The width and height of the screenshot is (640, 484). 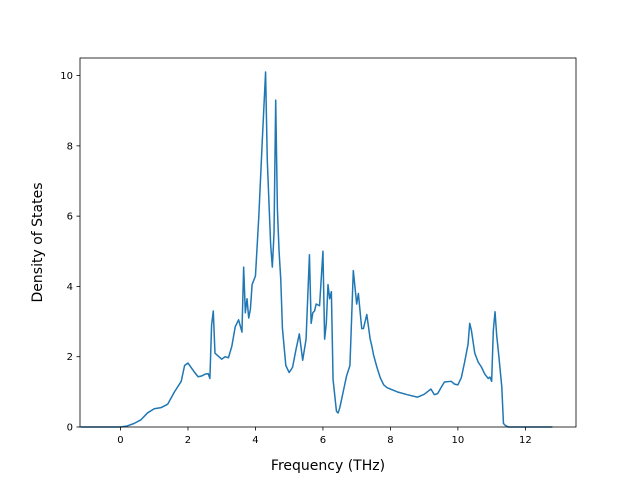 I want to click on x-tick-label: 4, so click(x=255, y=440).